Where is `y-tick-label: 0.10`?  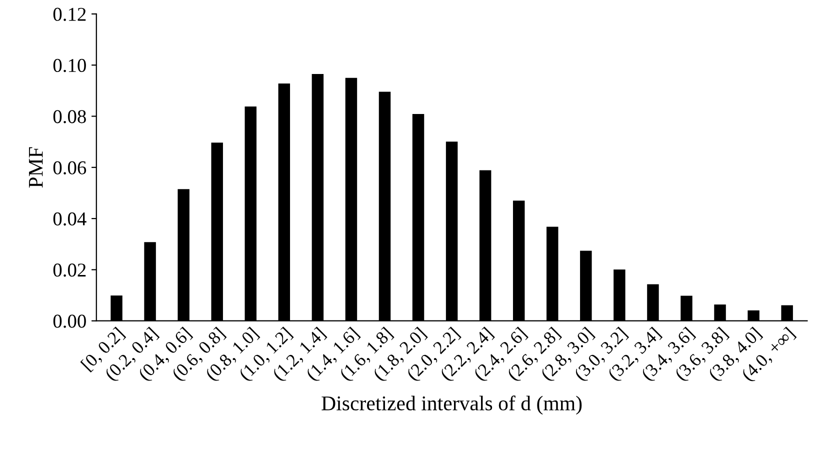
y-tick-label: 0.10 is located at coordinates (69, 65).